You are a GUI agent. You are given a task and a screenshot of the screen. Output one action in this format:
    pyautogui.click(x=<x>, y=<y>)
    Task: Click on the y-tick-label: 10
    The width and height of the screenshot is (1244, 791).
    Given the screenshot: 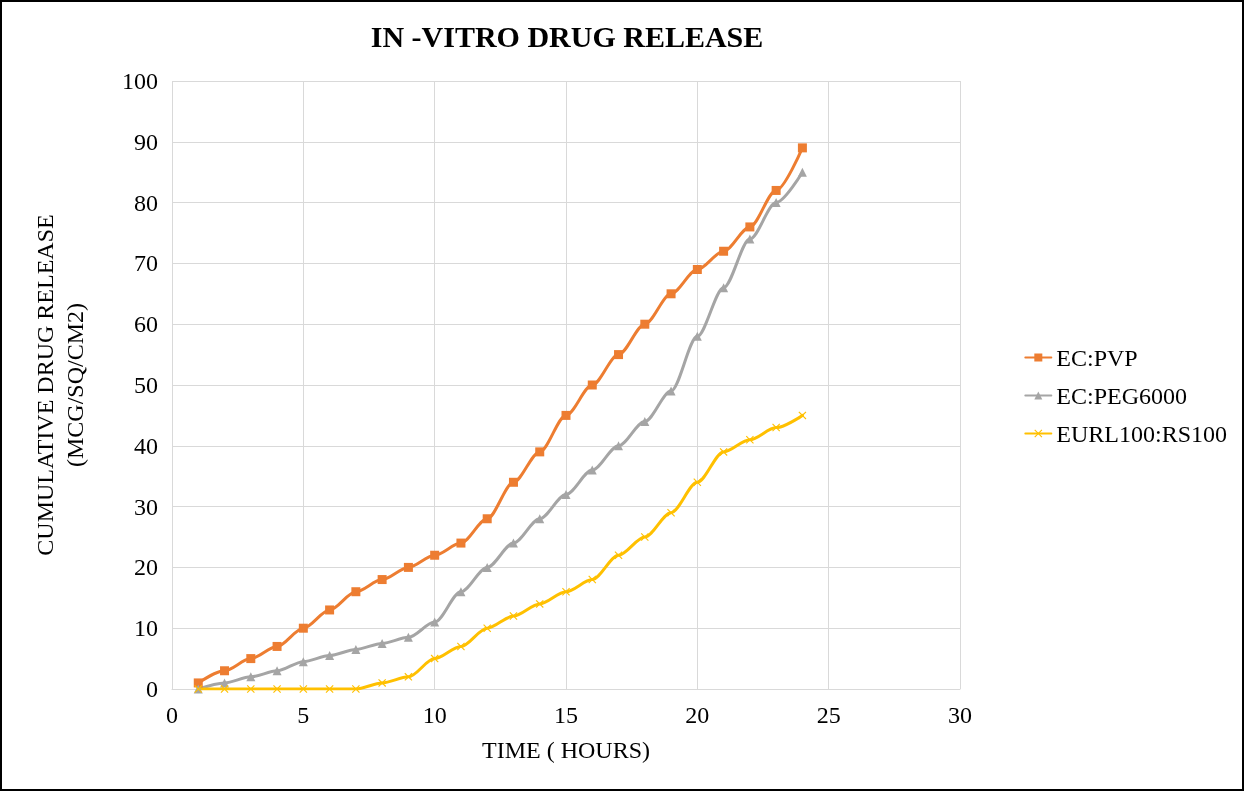 What is the action you would take?
    pyautogui.click(x=146, y=628)
    